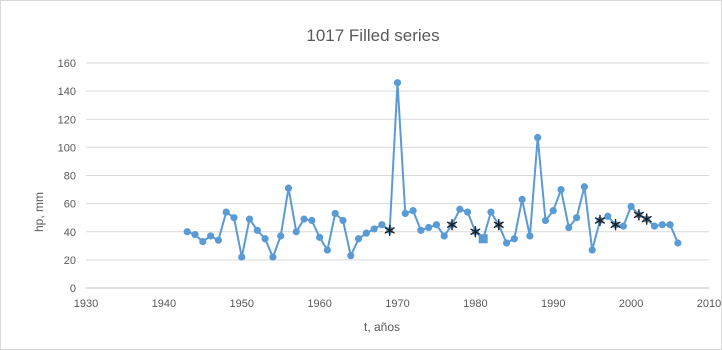  Describe the element at coordinates (164, 304) in the screenshot. I see `x-tick-label: 1940` at that location.